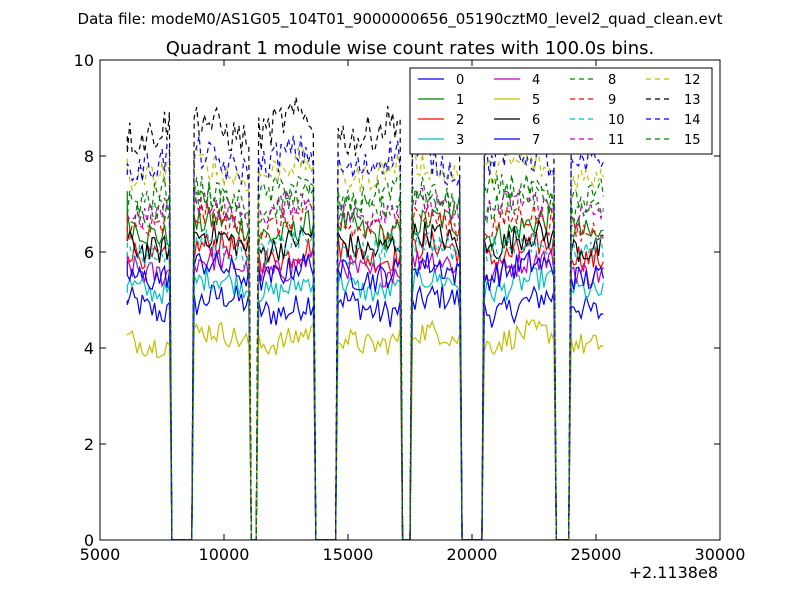 The width and height of the screenshot is (800, 600). I want to click on x-tick-label: 15000, so click(348, 554).